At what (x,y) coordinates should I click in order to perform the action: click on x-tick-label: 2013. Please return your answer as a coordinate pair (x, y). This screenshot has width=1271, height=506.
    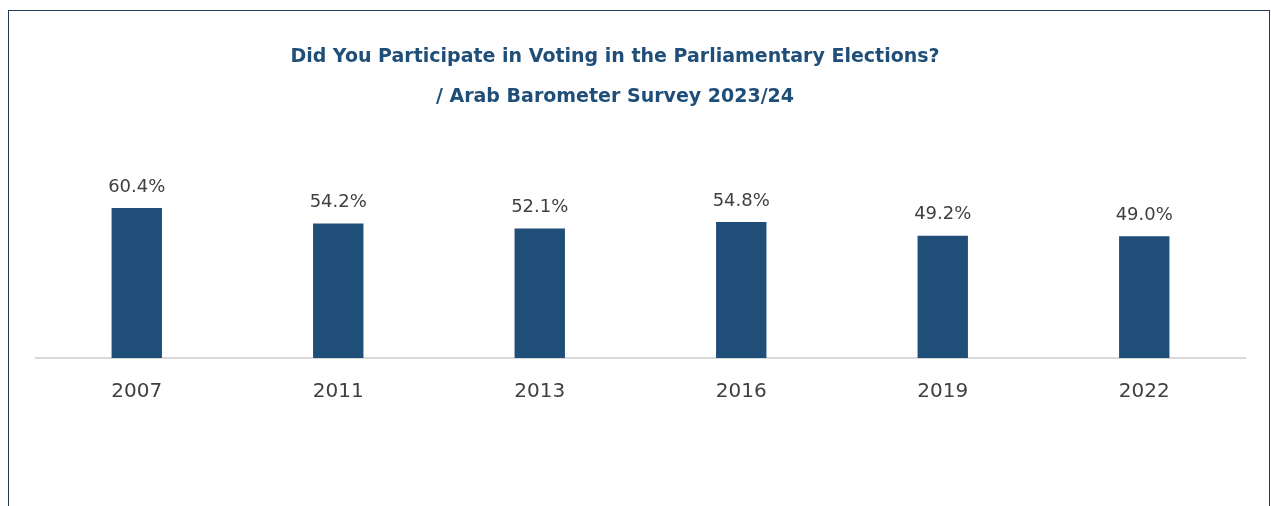
    Looking at the image, I should click on (540, 390).